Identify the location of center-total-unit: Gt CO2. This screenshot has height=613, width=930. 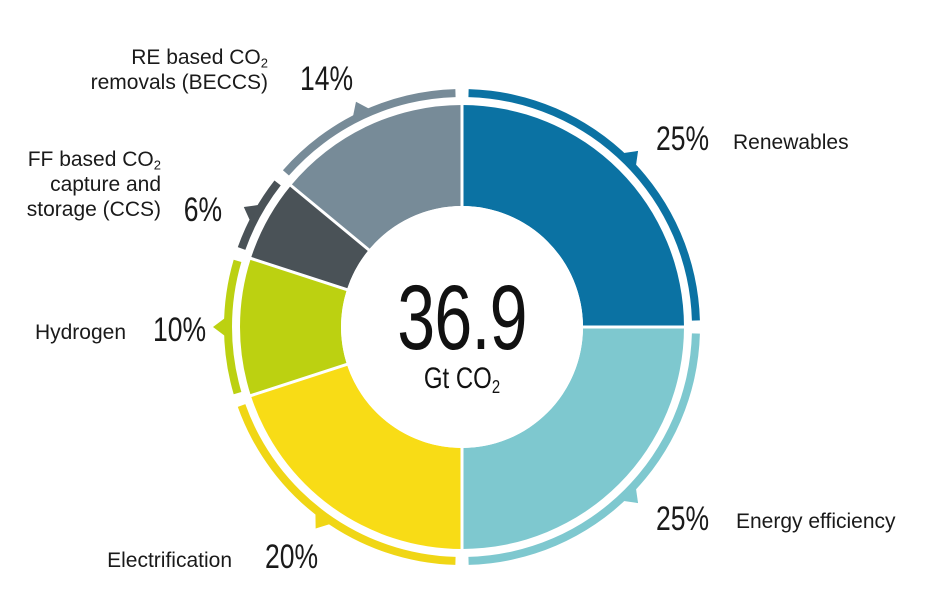
(462, 379).